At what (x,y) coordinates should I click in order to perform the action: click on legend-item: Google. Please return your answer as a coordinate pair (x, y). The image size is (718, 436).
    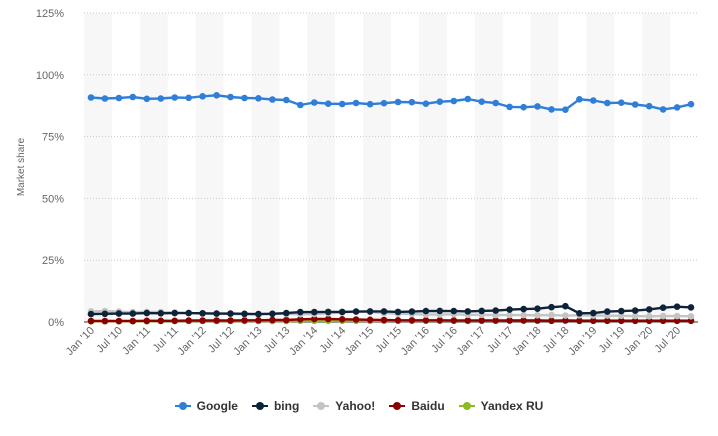
    Looking at the image, I should click on (206, 406).